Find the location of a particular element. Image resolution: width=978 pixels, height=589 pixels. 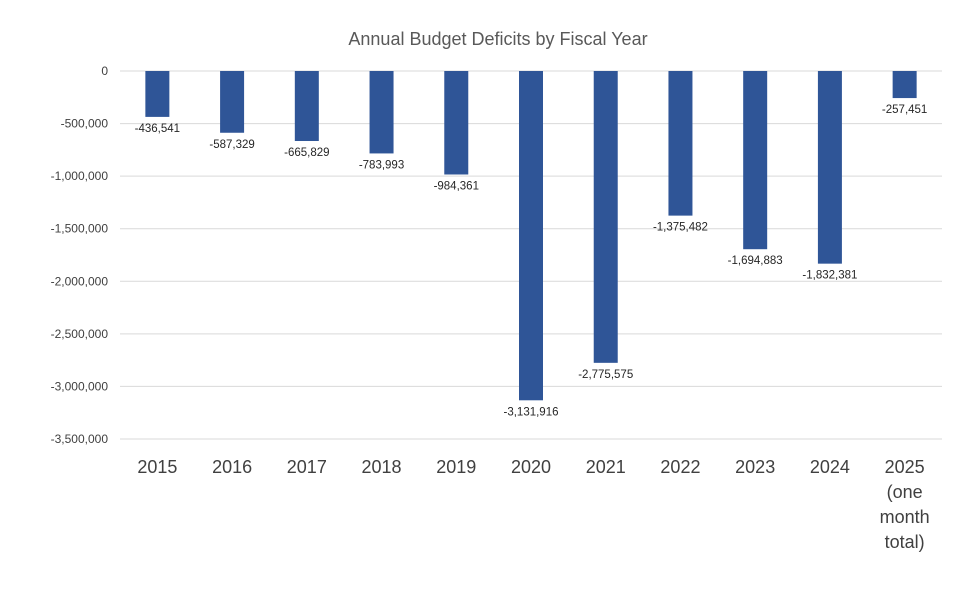

y-tick-label: -2,000,000 is located at coordinates (80, 281).